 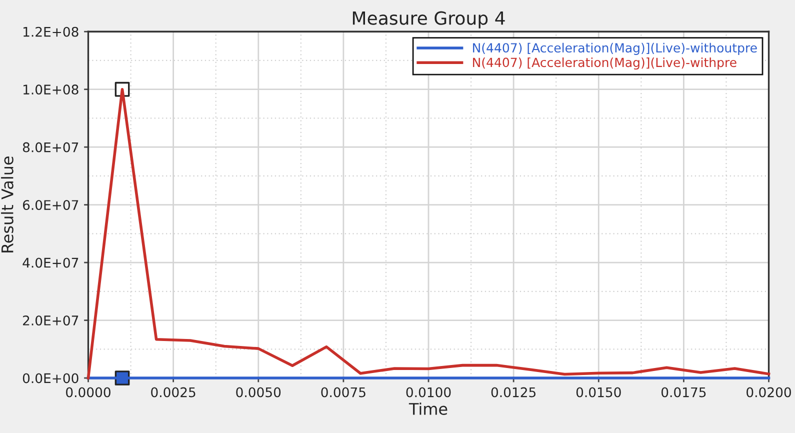 What do you see at coordinates (768, 392) in the screenshot?
I see `x-tick-label: 0.0200` at bounding box center [768, 392].